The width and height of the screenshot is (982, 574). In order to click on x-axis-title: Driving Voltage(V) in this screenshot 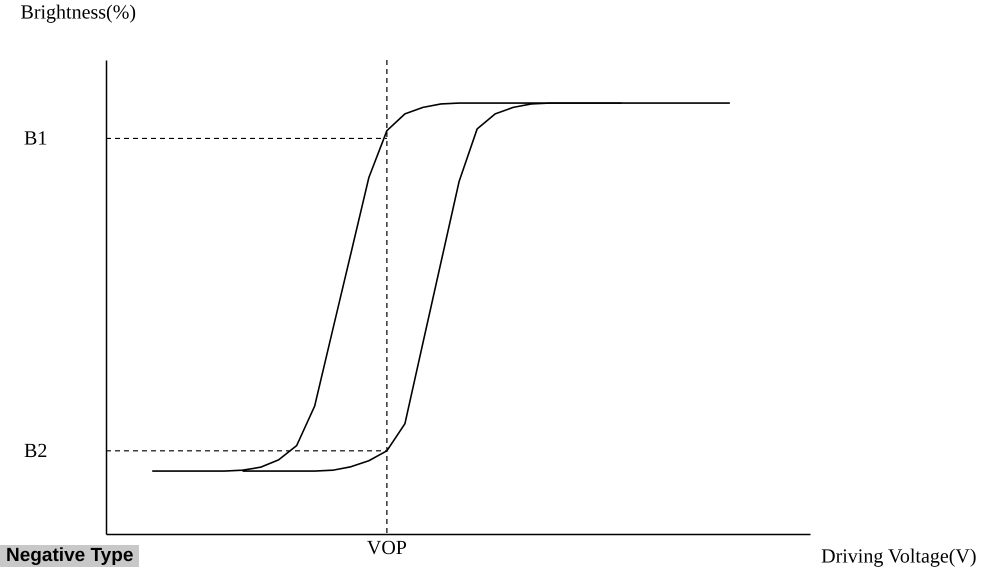, I will do `click(898, 557)`.